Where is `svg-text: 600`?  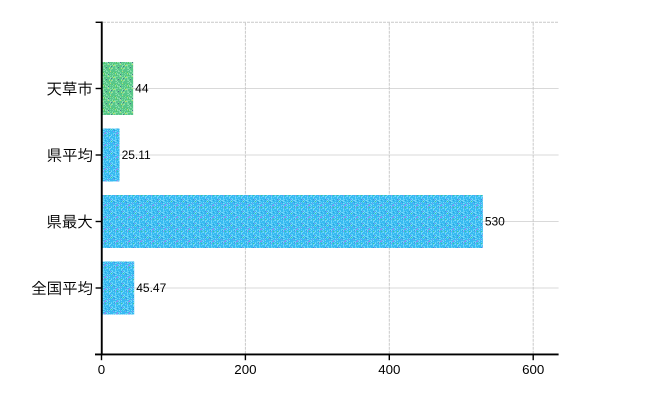 svg-text: 600 is located at coordinates (533, 369).